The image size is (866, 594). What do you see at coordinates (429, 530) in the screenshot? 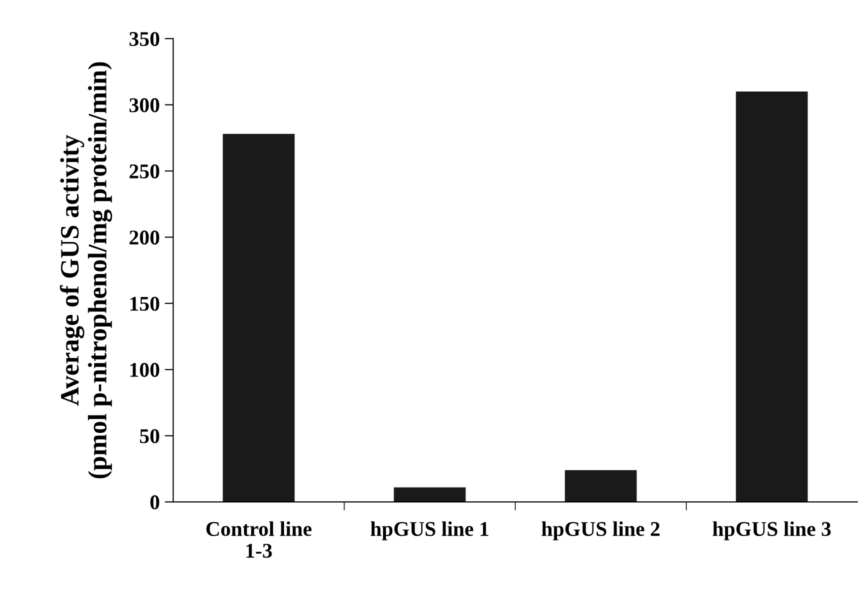
I see `x-tick-label: hpGUS line 1` at bounding box center [429, 530].